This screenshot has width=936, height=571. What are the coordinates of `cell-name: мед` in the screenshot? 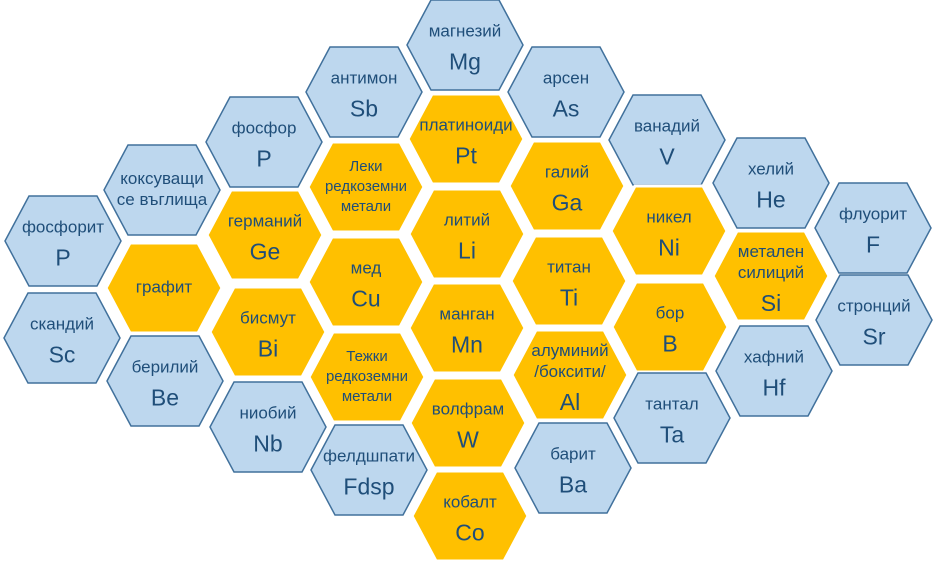 It's located at (366, 267).